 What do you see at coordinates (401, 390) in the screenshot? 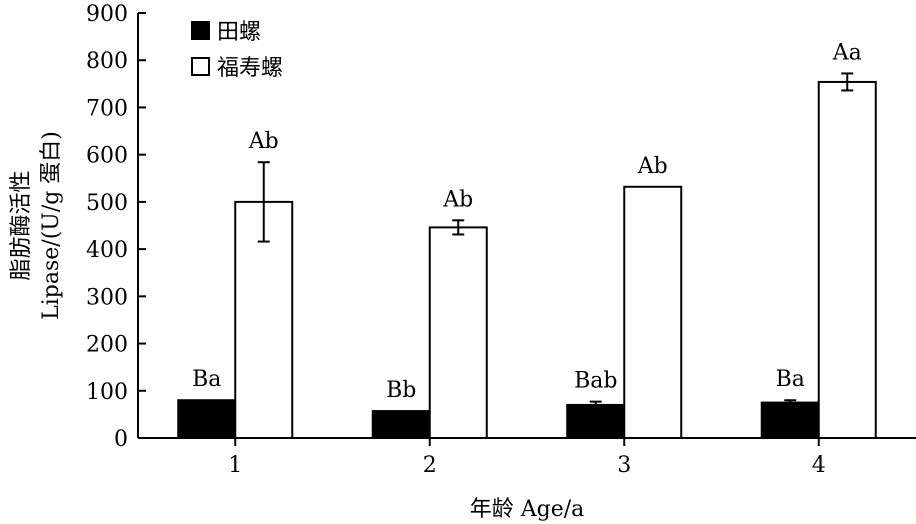
I see `significance-label: Bb` at bounding box center [401, 390].